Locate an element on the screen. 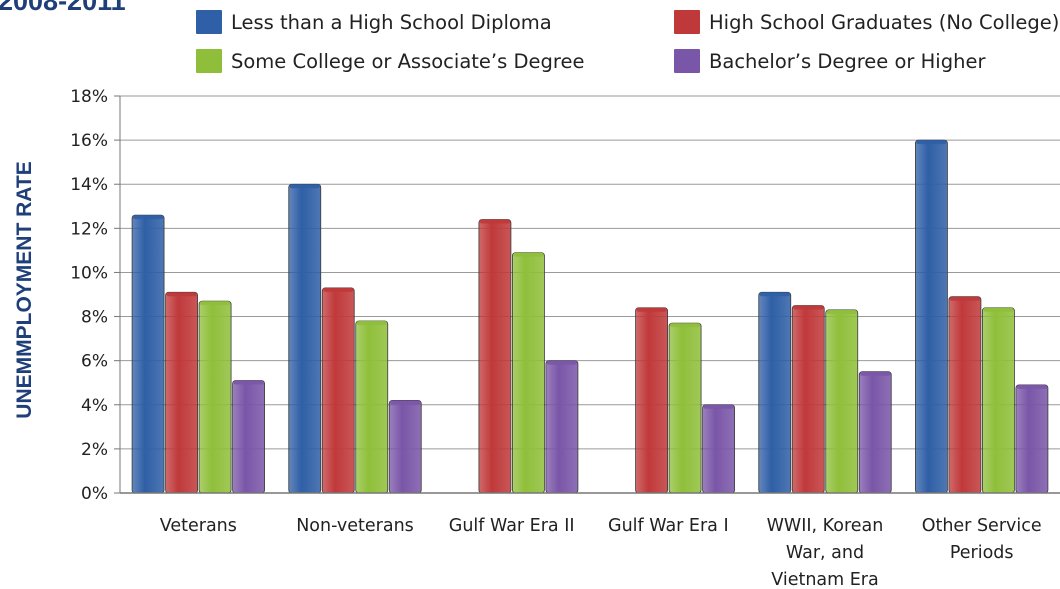 This screenshot has width=1060, height=589. y-tick-label: 0% is located at coordinates (94, 494).